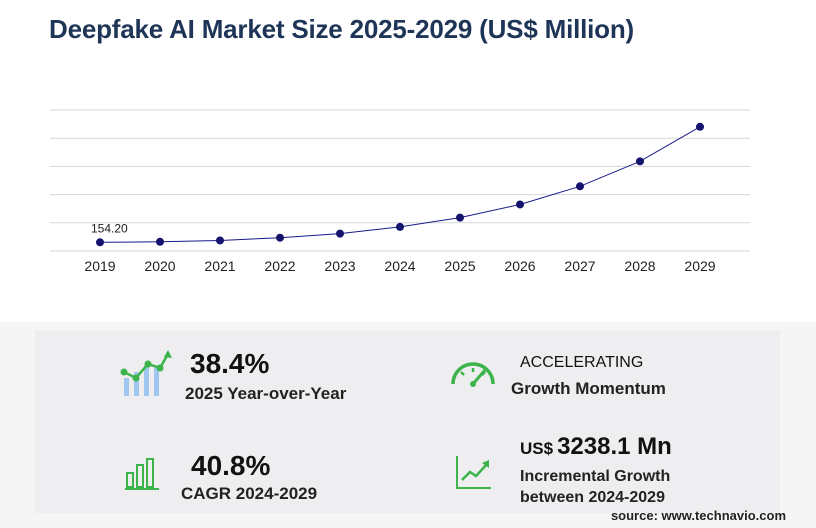  I want to click on x-tick-label: 2019, so click(99, 266).